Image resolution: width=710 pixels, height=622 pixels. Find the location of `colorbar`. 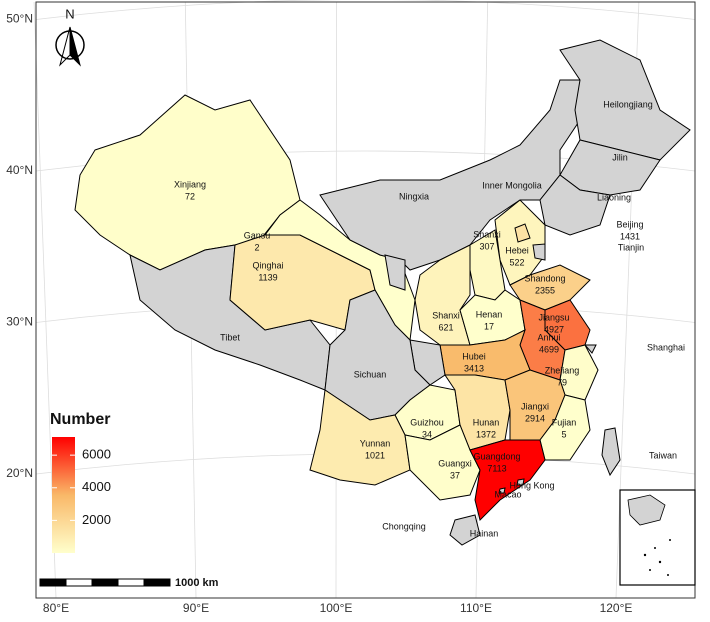

colorbar is located at coordinates (63, 495).